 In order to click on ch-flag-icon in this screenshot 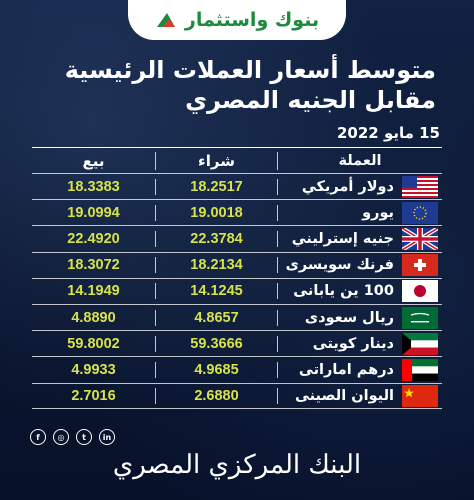, I will do `click(420, 265)`.